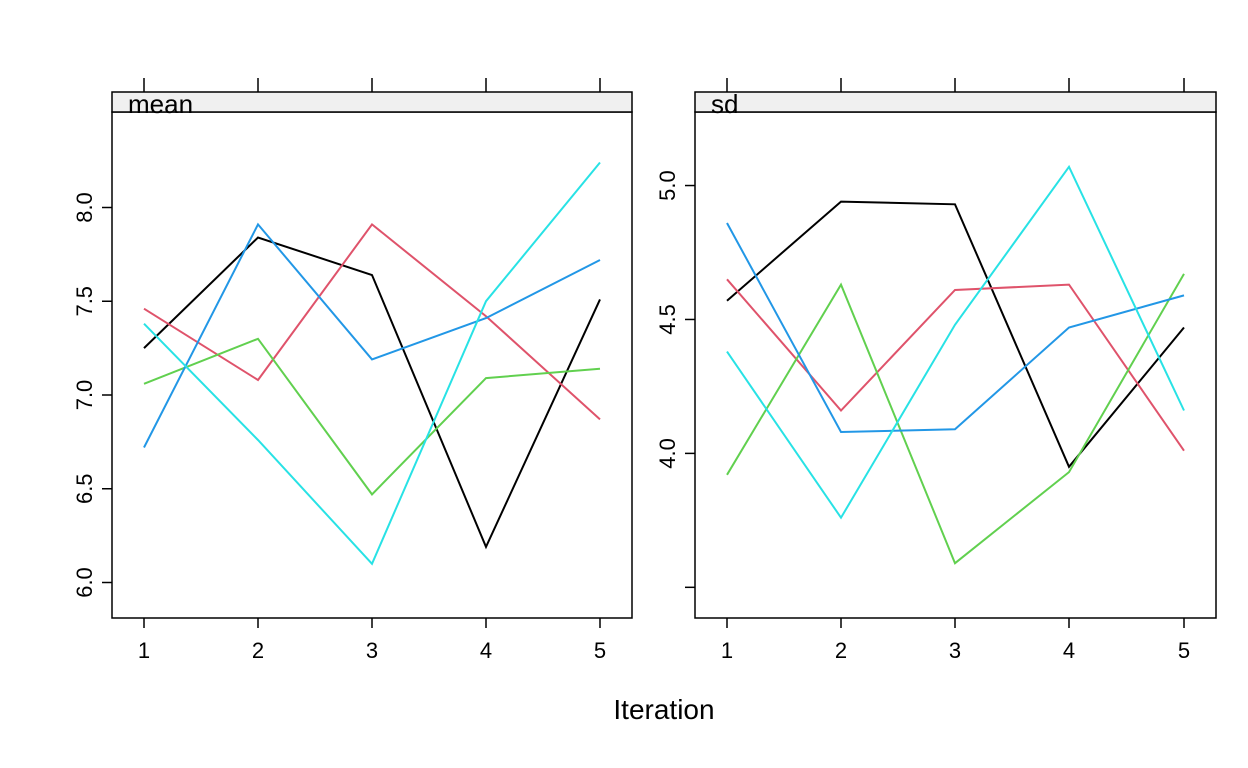 Image resolution: width=1248 pixels, height=768 pixels. Describe the element at coordinates (84, 488) in the screenshot. I see `panel-mean-y-tick-label: 6.5` at that location.